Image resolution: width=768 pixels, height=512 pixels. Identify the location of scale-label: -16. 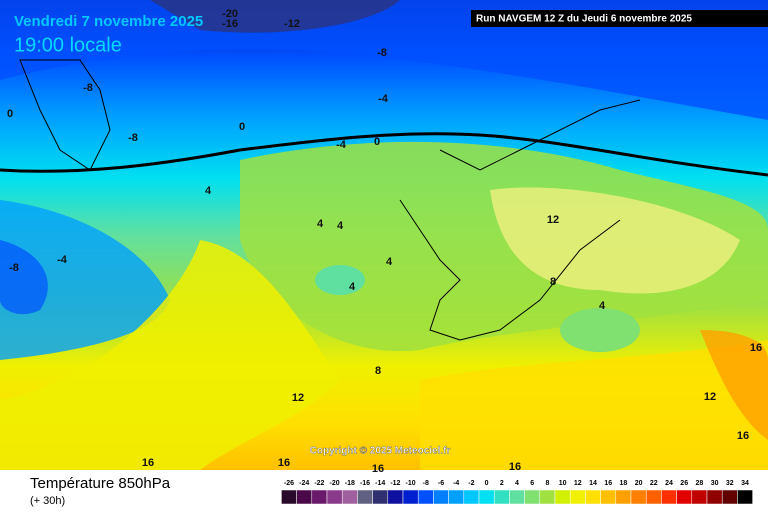
(365, 483).